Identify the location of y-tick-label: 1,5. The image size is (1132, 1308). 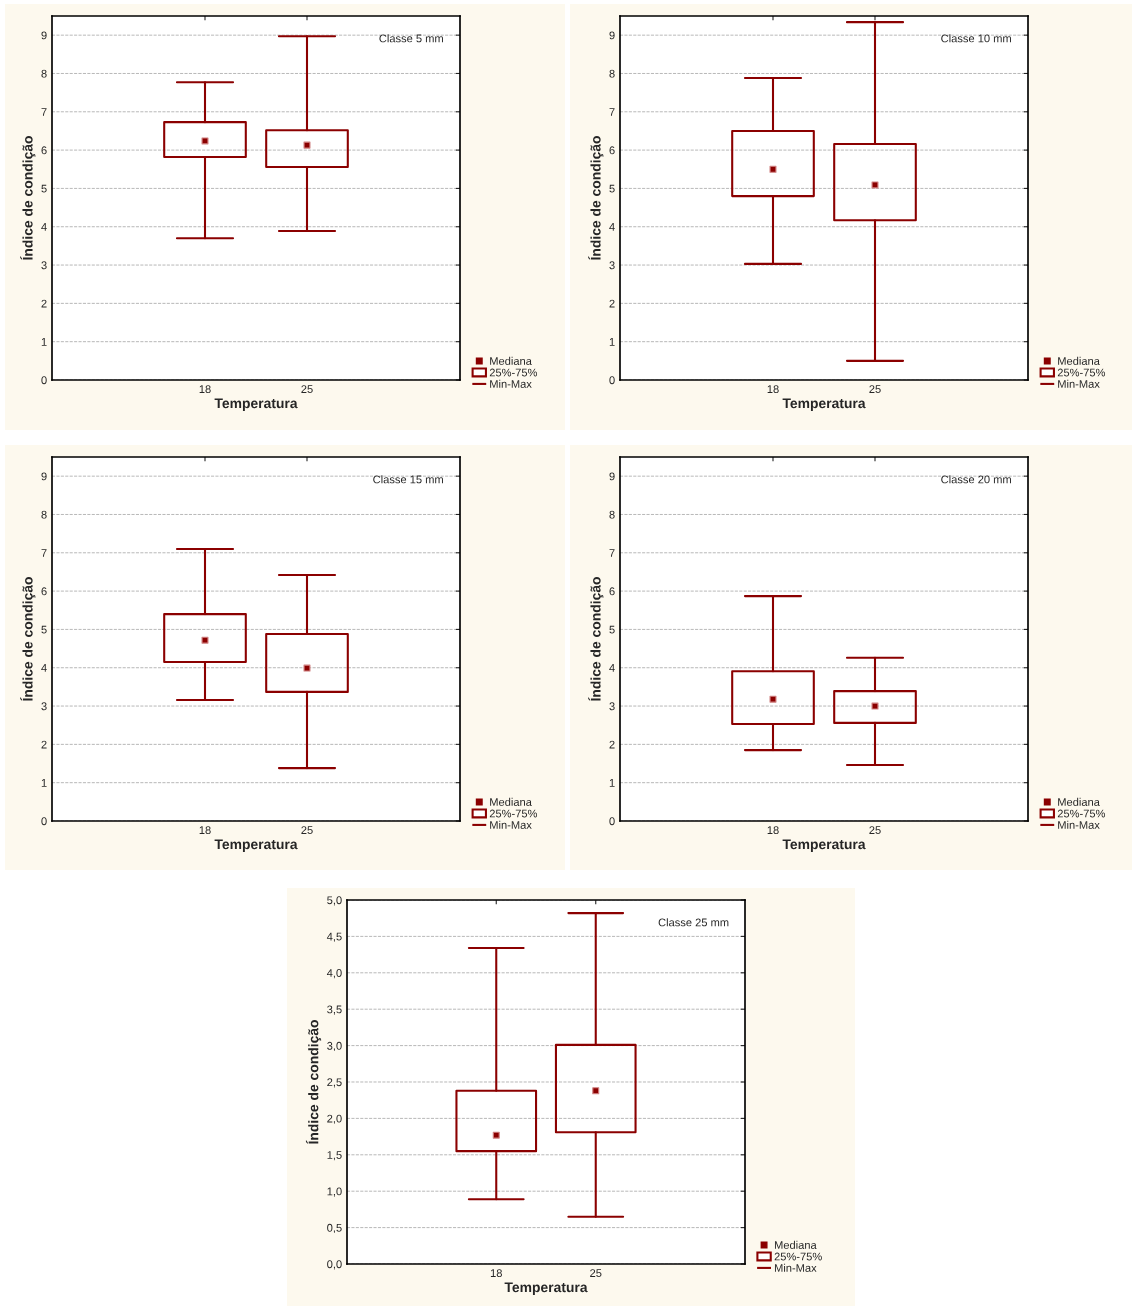
(334, 1156).